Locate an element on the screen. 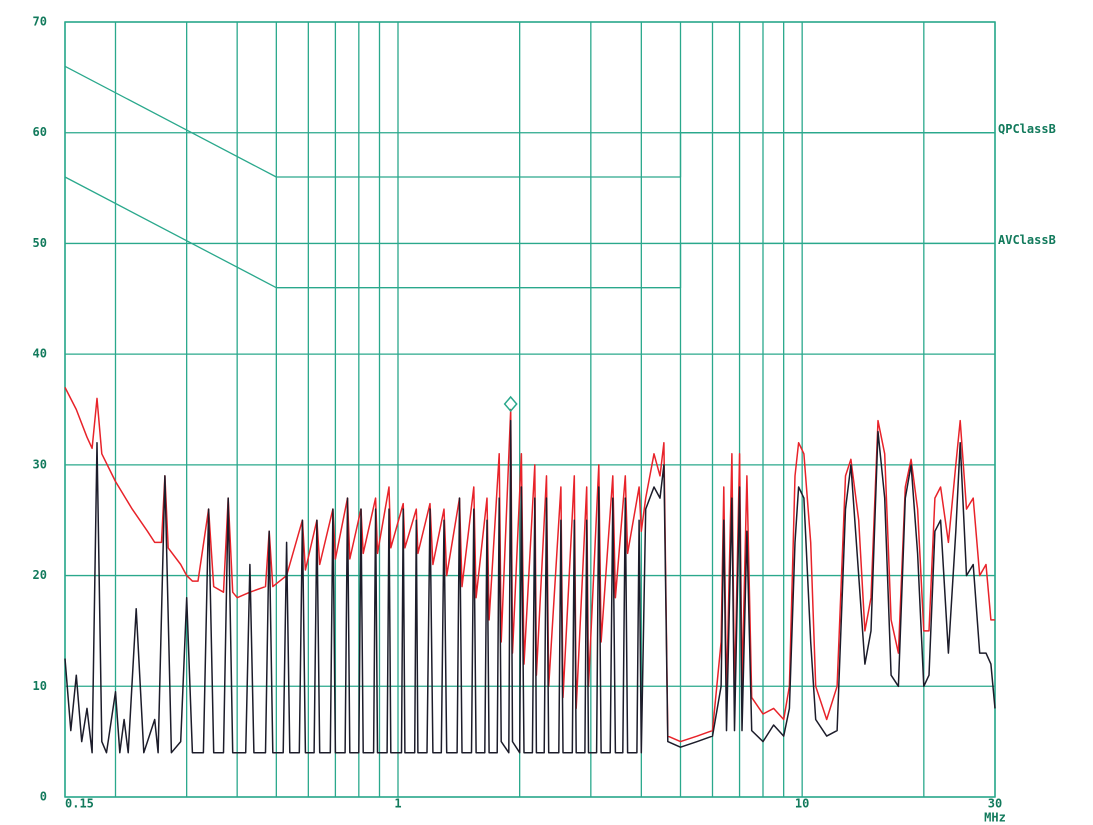 This screenshot has height=825, width=1093. limit-label: AVClassB is located at coordinates (1027, 240).